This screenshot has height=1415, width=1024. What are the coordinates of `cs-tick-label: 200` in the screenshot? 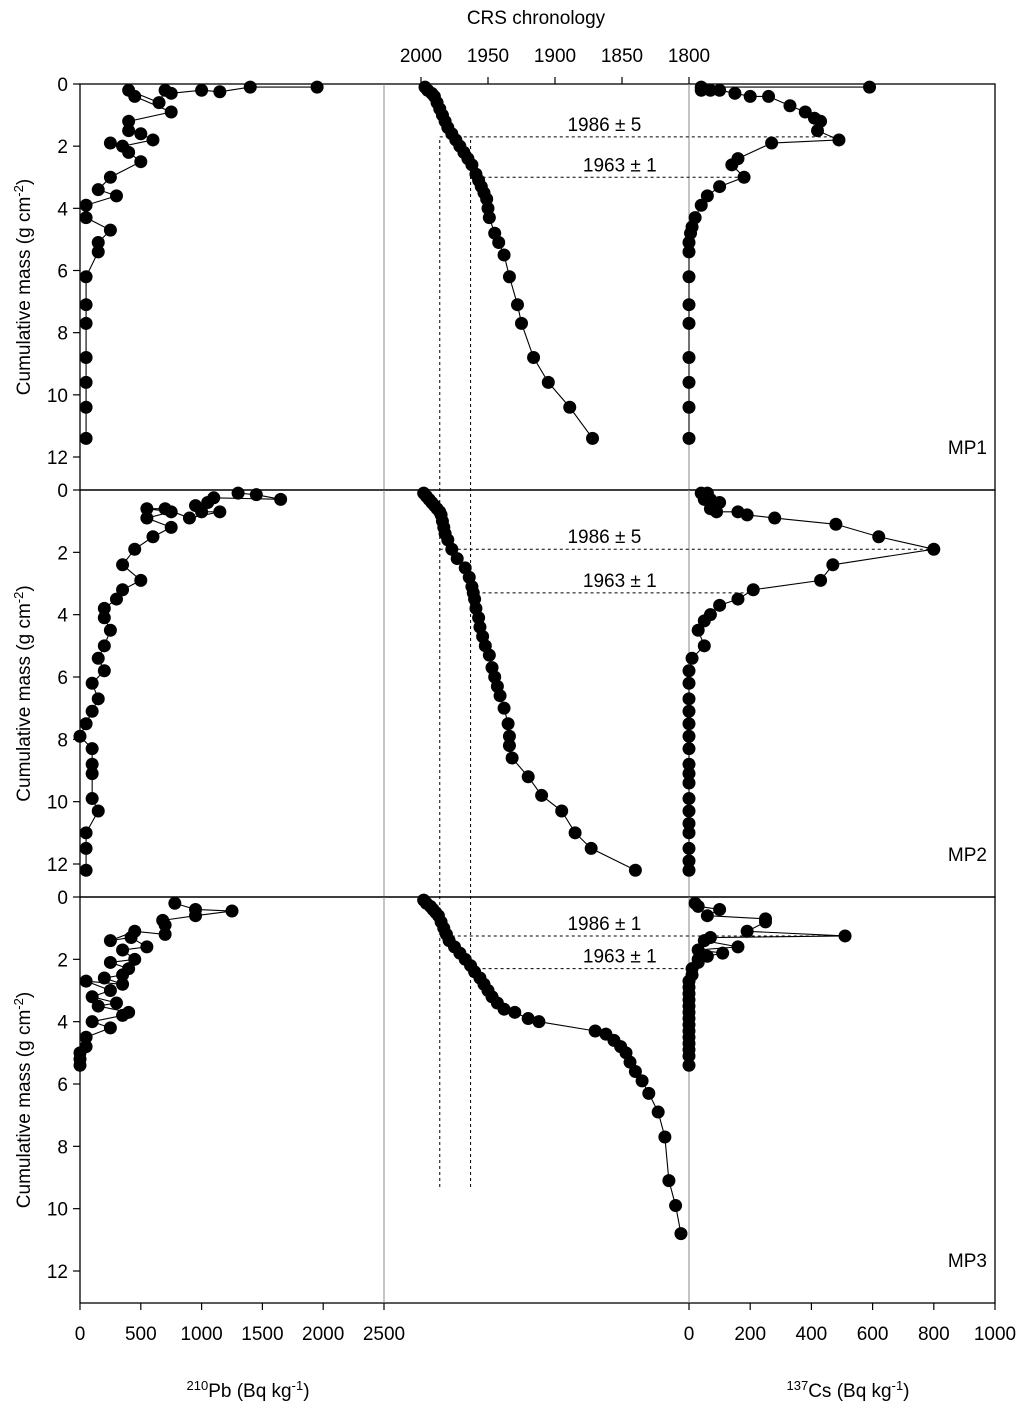 It's located at (750, 1334).